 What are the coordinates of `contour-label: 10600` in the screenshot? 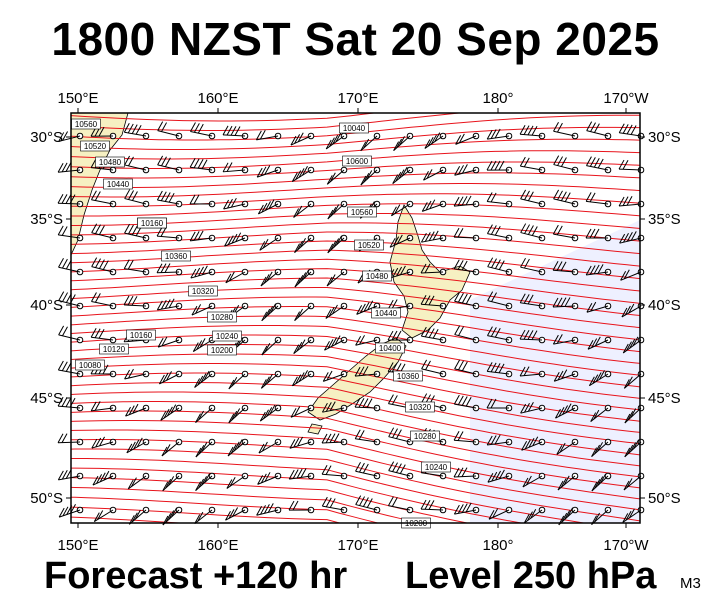 It's located at (357, 161).